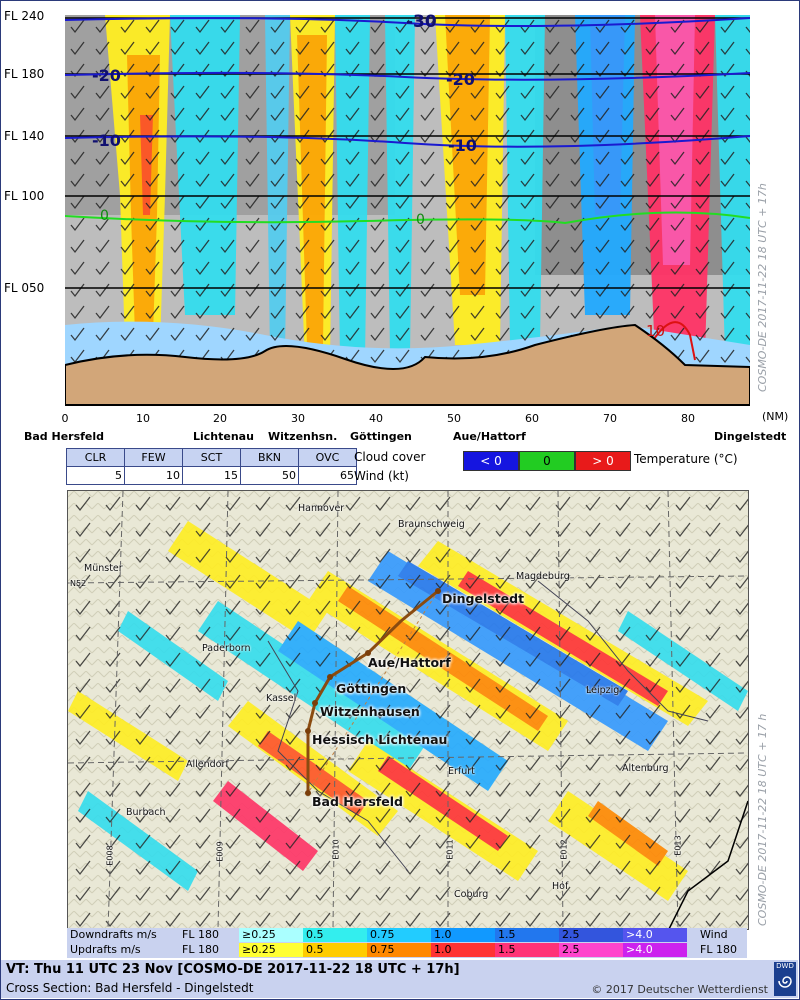  What do you see at coordinates (591, 950) in the screenshot?
I see `updraft-swatch: 2.5` at bounding box center [591, 950].